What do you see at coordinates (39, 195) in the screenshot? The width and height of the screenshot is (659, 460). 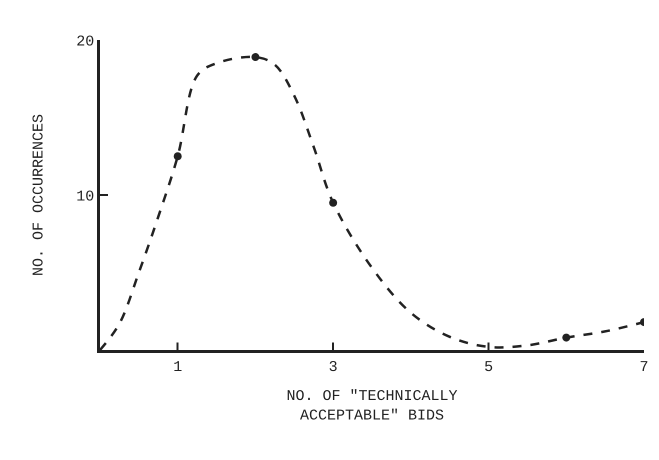 I see `y-axis-title: NO. OF OCCURRENCES` at bounding box center [39, 195].